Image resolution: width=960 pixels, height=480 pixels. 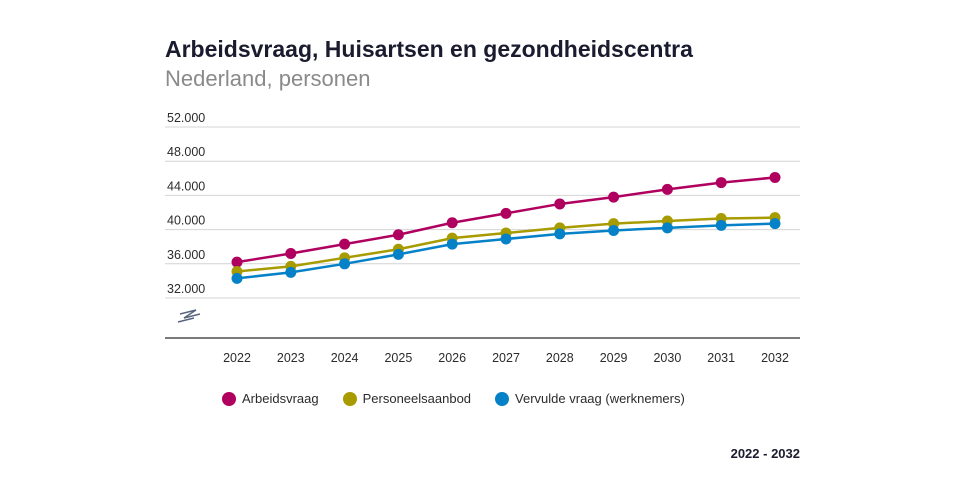 I want to click on y-tick-label: 52.000, so click(x=186, y=118).